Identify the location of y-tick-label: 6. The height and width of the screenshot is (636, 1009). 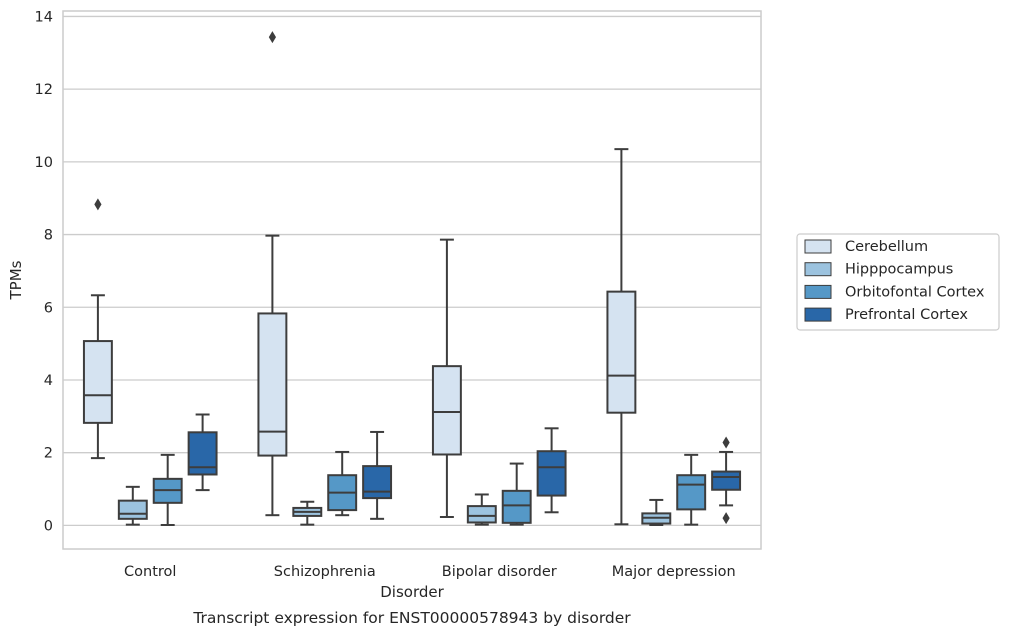
(48, 308).